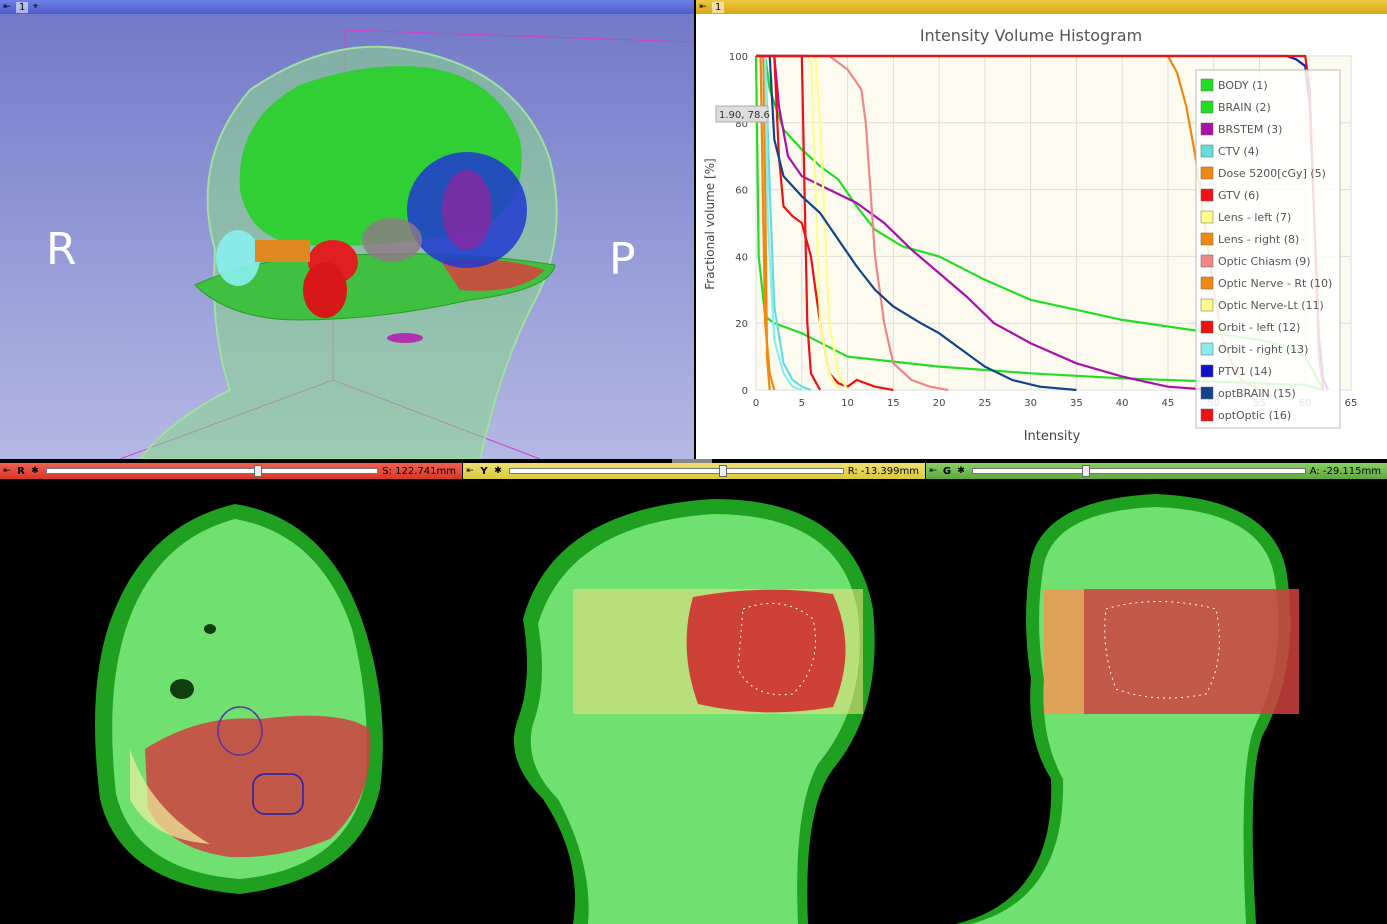  Describe the element at coordinates (741, 124) in the screenshot. I see `y-tick-label: 80` at that location.